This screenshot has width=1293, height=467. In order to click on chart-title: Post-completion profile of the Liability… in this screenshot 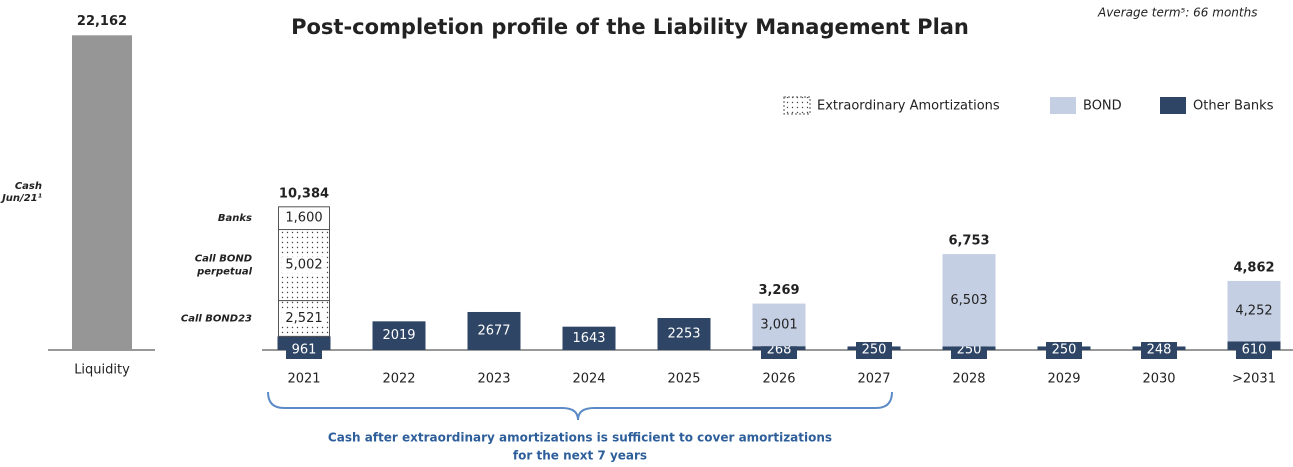, I will do `click(630, 27)`.